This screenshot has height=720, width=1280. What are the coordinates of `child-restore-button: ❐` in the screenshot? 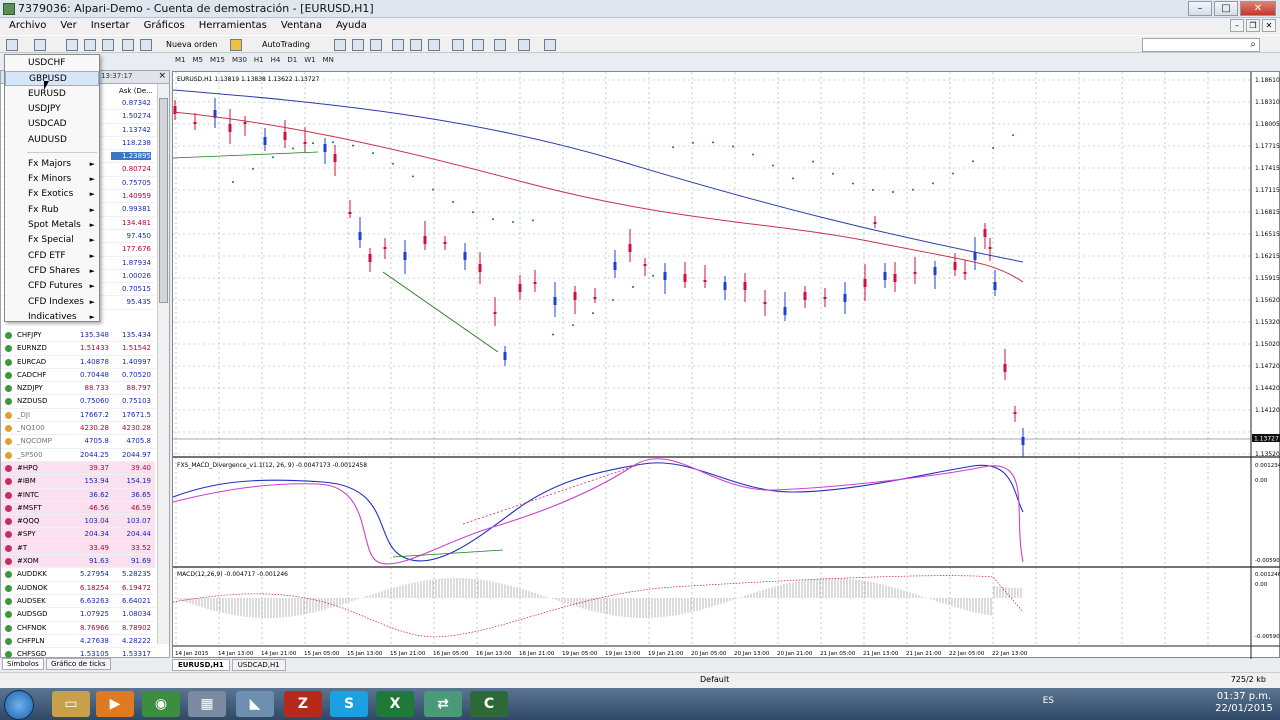 It's located at (1253, 25).